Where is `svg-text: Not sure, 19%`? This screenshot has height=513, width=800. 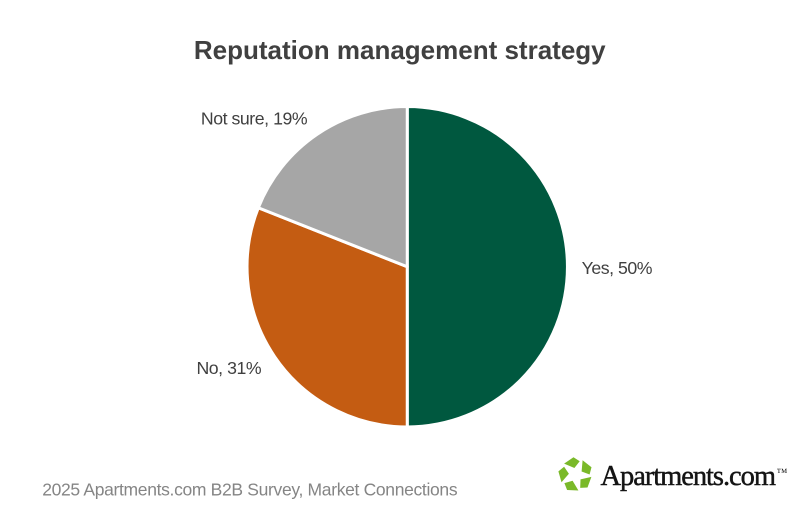
svg-text: Not sure, 19% is located at coordinates (254, 118).